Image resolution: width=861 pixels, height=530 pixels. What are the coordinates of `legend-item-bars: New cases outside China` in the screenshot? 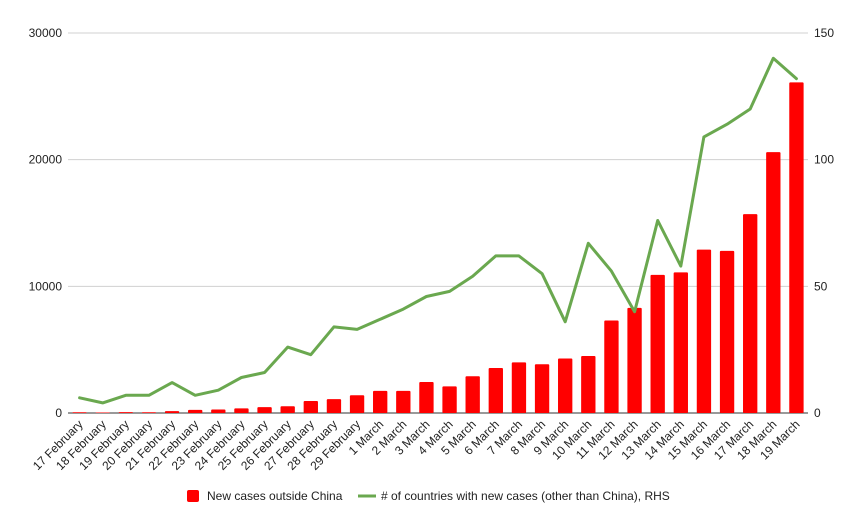 It's located at (265, 496).